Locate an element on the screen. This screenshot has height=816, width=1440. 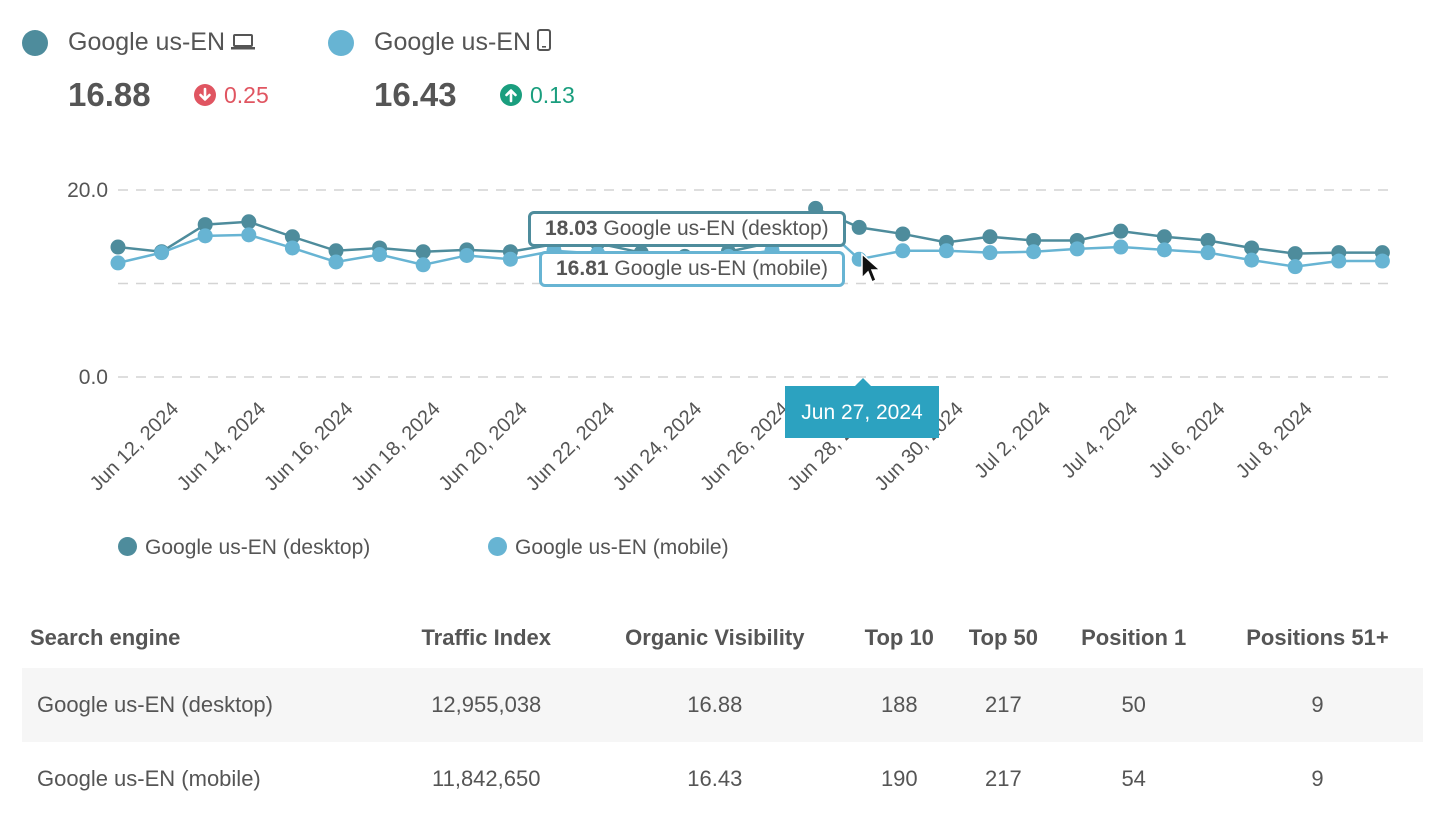
column-header: Positions 51+ is located at coordinates (1317, 637).